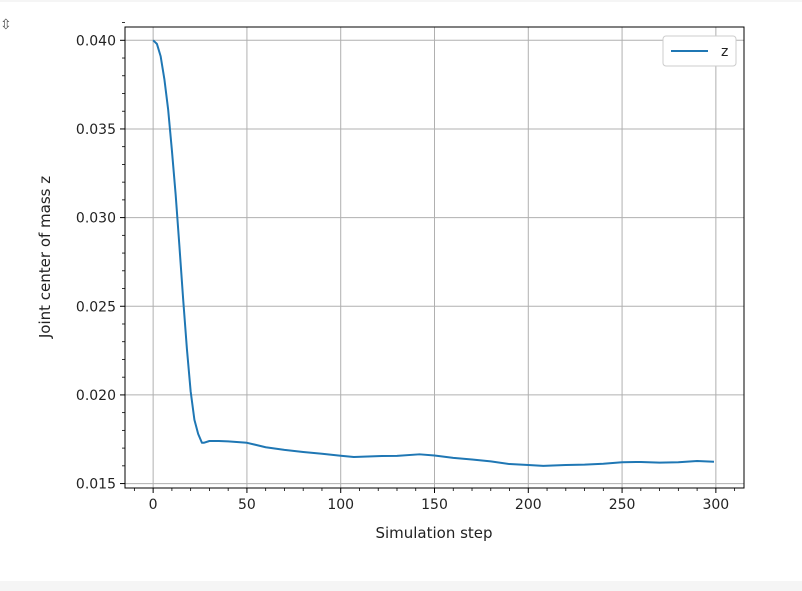 The width and height of the screenshot is (802, 591). What do you see at coordinates (45, 257) in the screenshot?
I see `y-axis-label: Joint center of mass z` at bounding box center [45, 257].